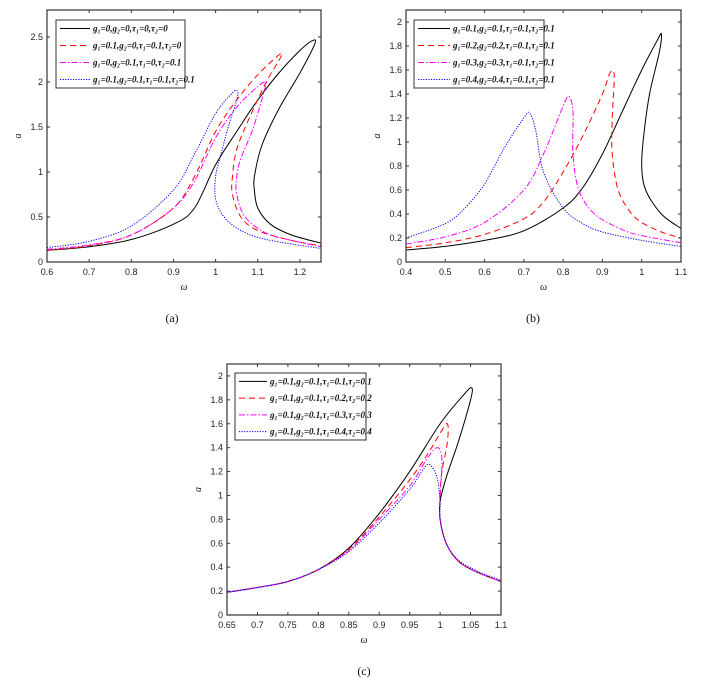  Describe the element at coordinates (36, 127) in the screenshot. I see `y-tick-label: 1.5` at that location.